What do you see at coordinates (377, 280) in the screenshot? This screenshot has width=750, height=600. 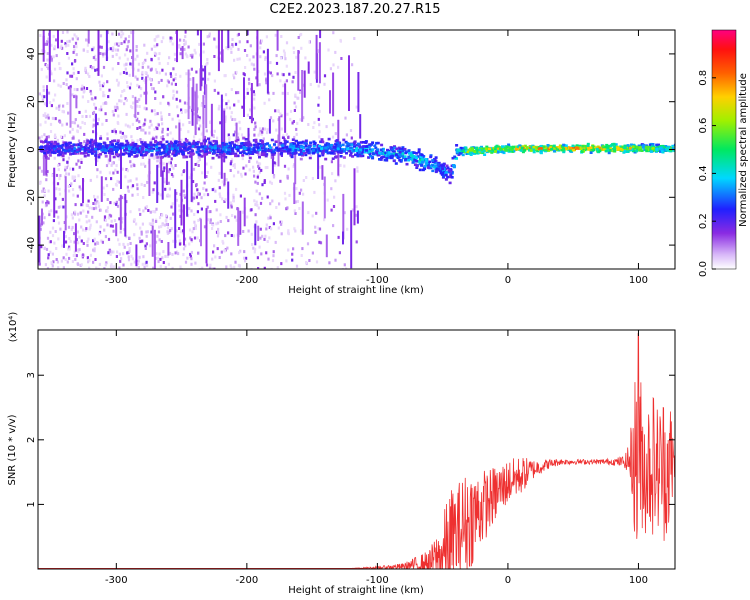 I see `x-tick-label: -100` at bounding box center [377, 280].